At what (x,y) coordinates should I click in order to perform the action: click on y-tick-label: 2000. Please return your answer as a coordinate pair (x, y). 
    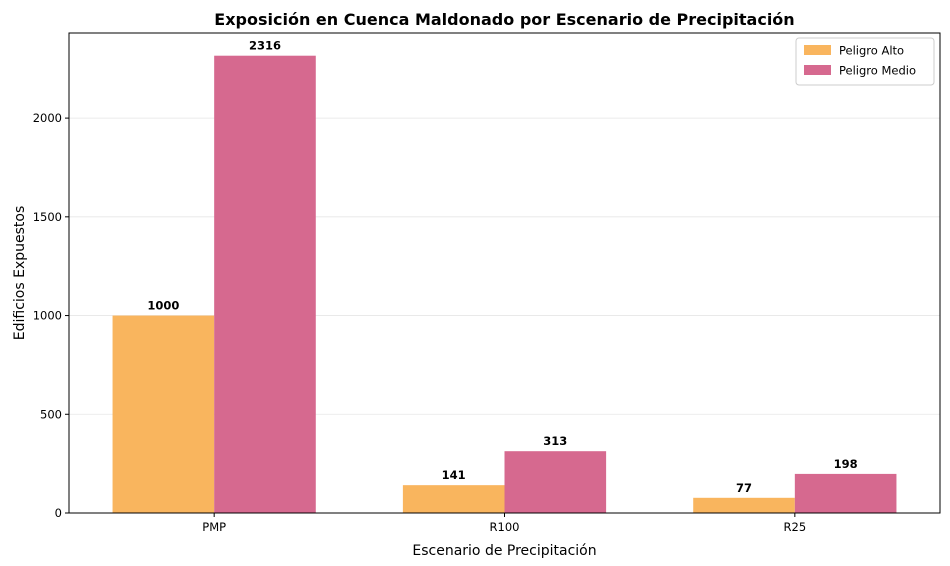
    Looking at the image, I should click on (47, 118).